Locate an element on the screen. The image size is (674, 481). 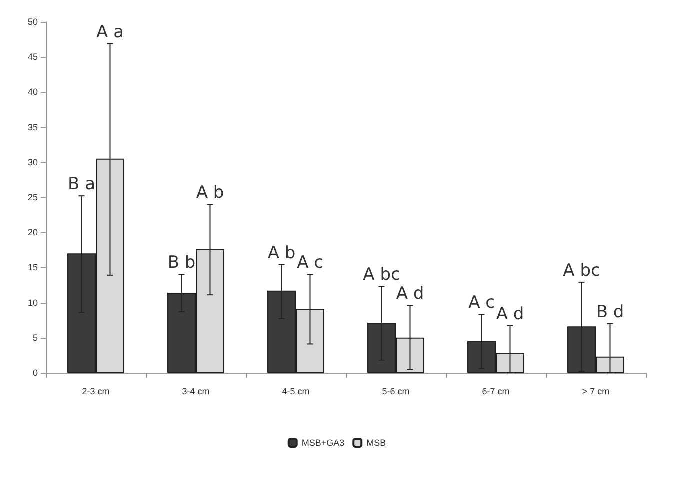
y-tick-label: 25 is located at coordinates (33, 197).